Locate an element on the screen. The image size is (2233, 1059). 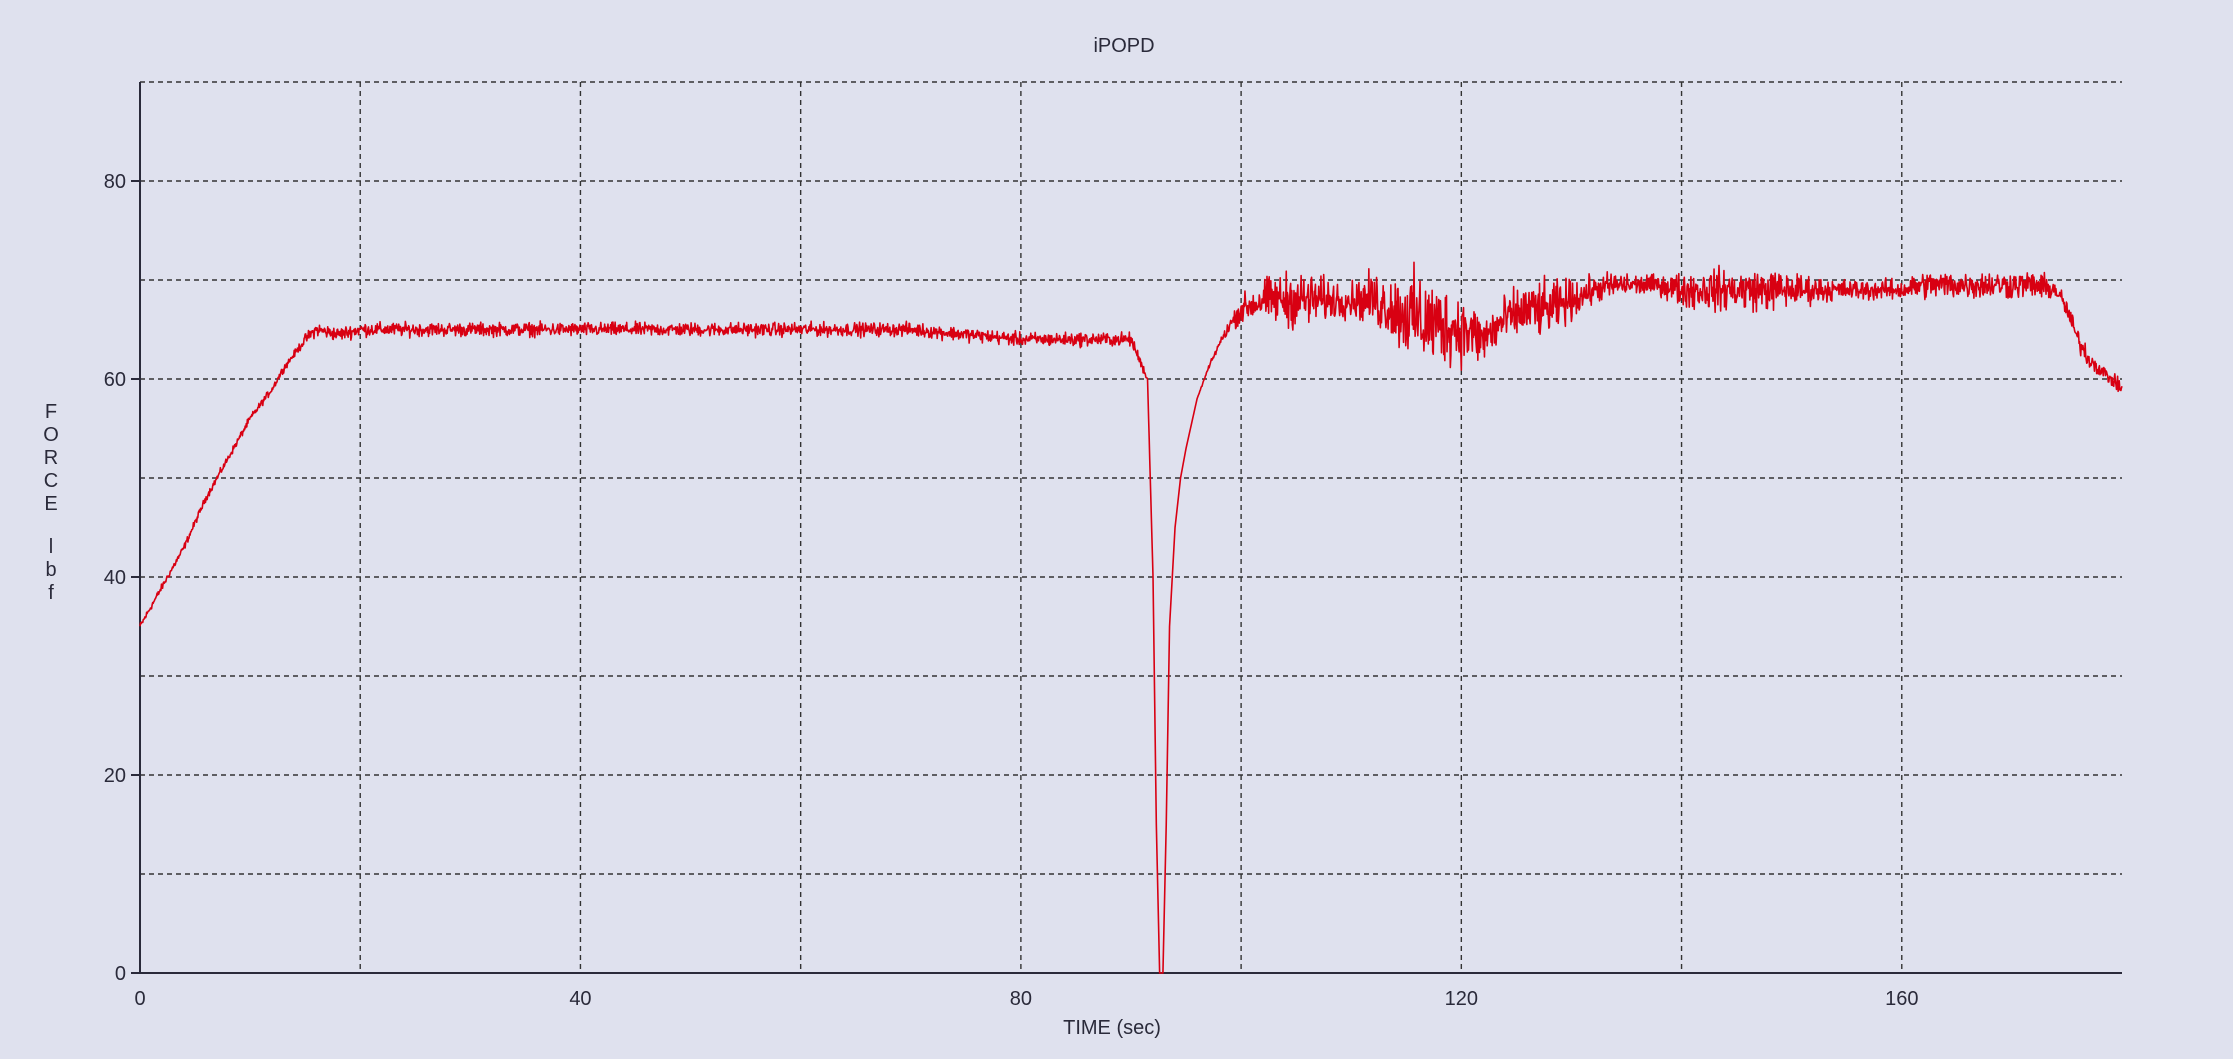
x-tick-label-40: 40 is located at coordinates (580, 999).